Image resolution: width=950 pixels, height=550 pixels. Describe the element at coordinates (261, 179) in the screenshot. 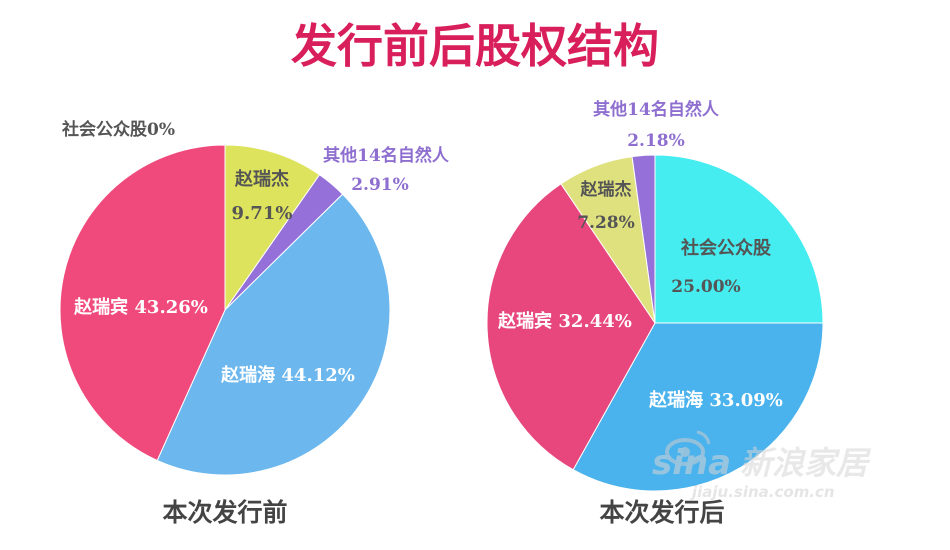

I see `before-slice-1-label: 赵瑞杰` at that location.